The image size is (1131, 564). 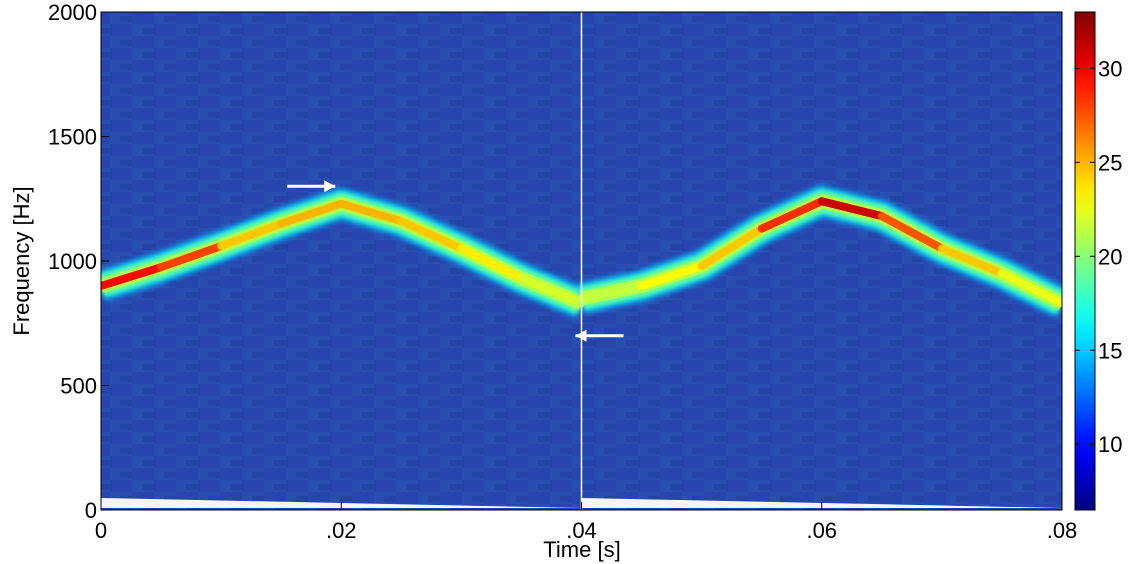 I want to click on y-axis: 0 500 1000 1500 2000, so click(x=78, y=261).